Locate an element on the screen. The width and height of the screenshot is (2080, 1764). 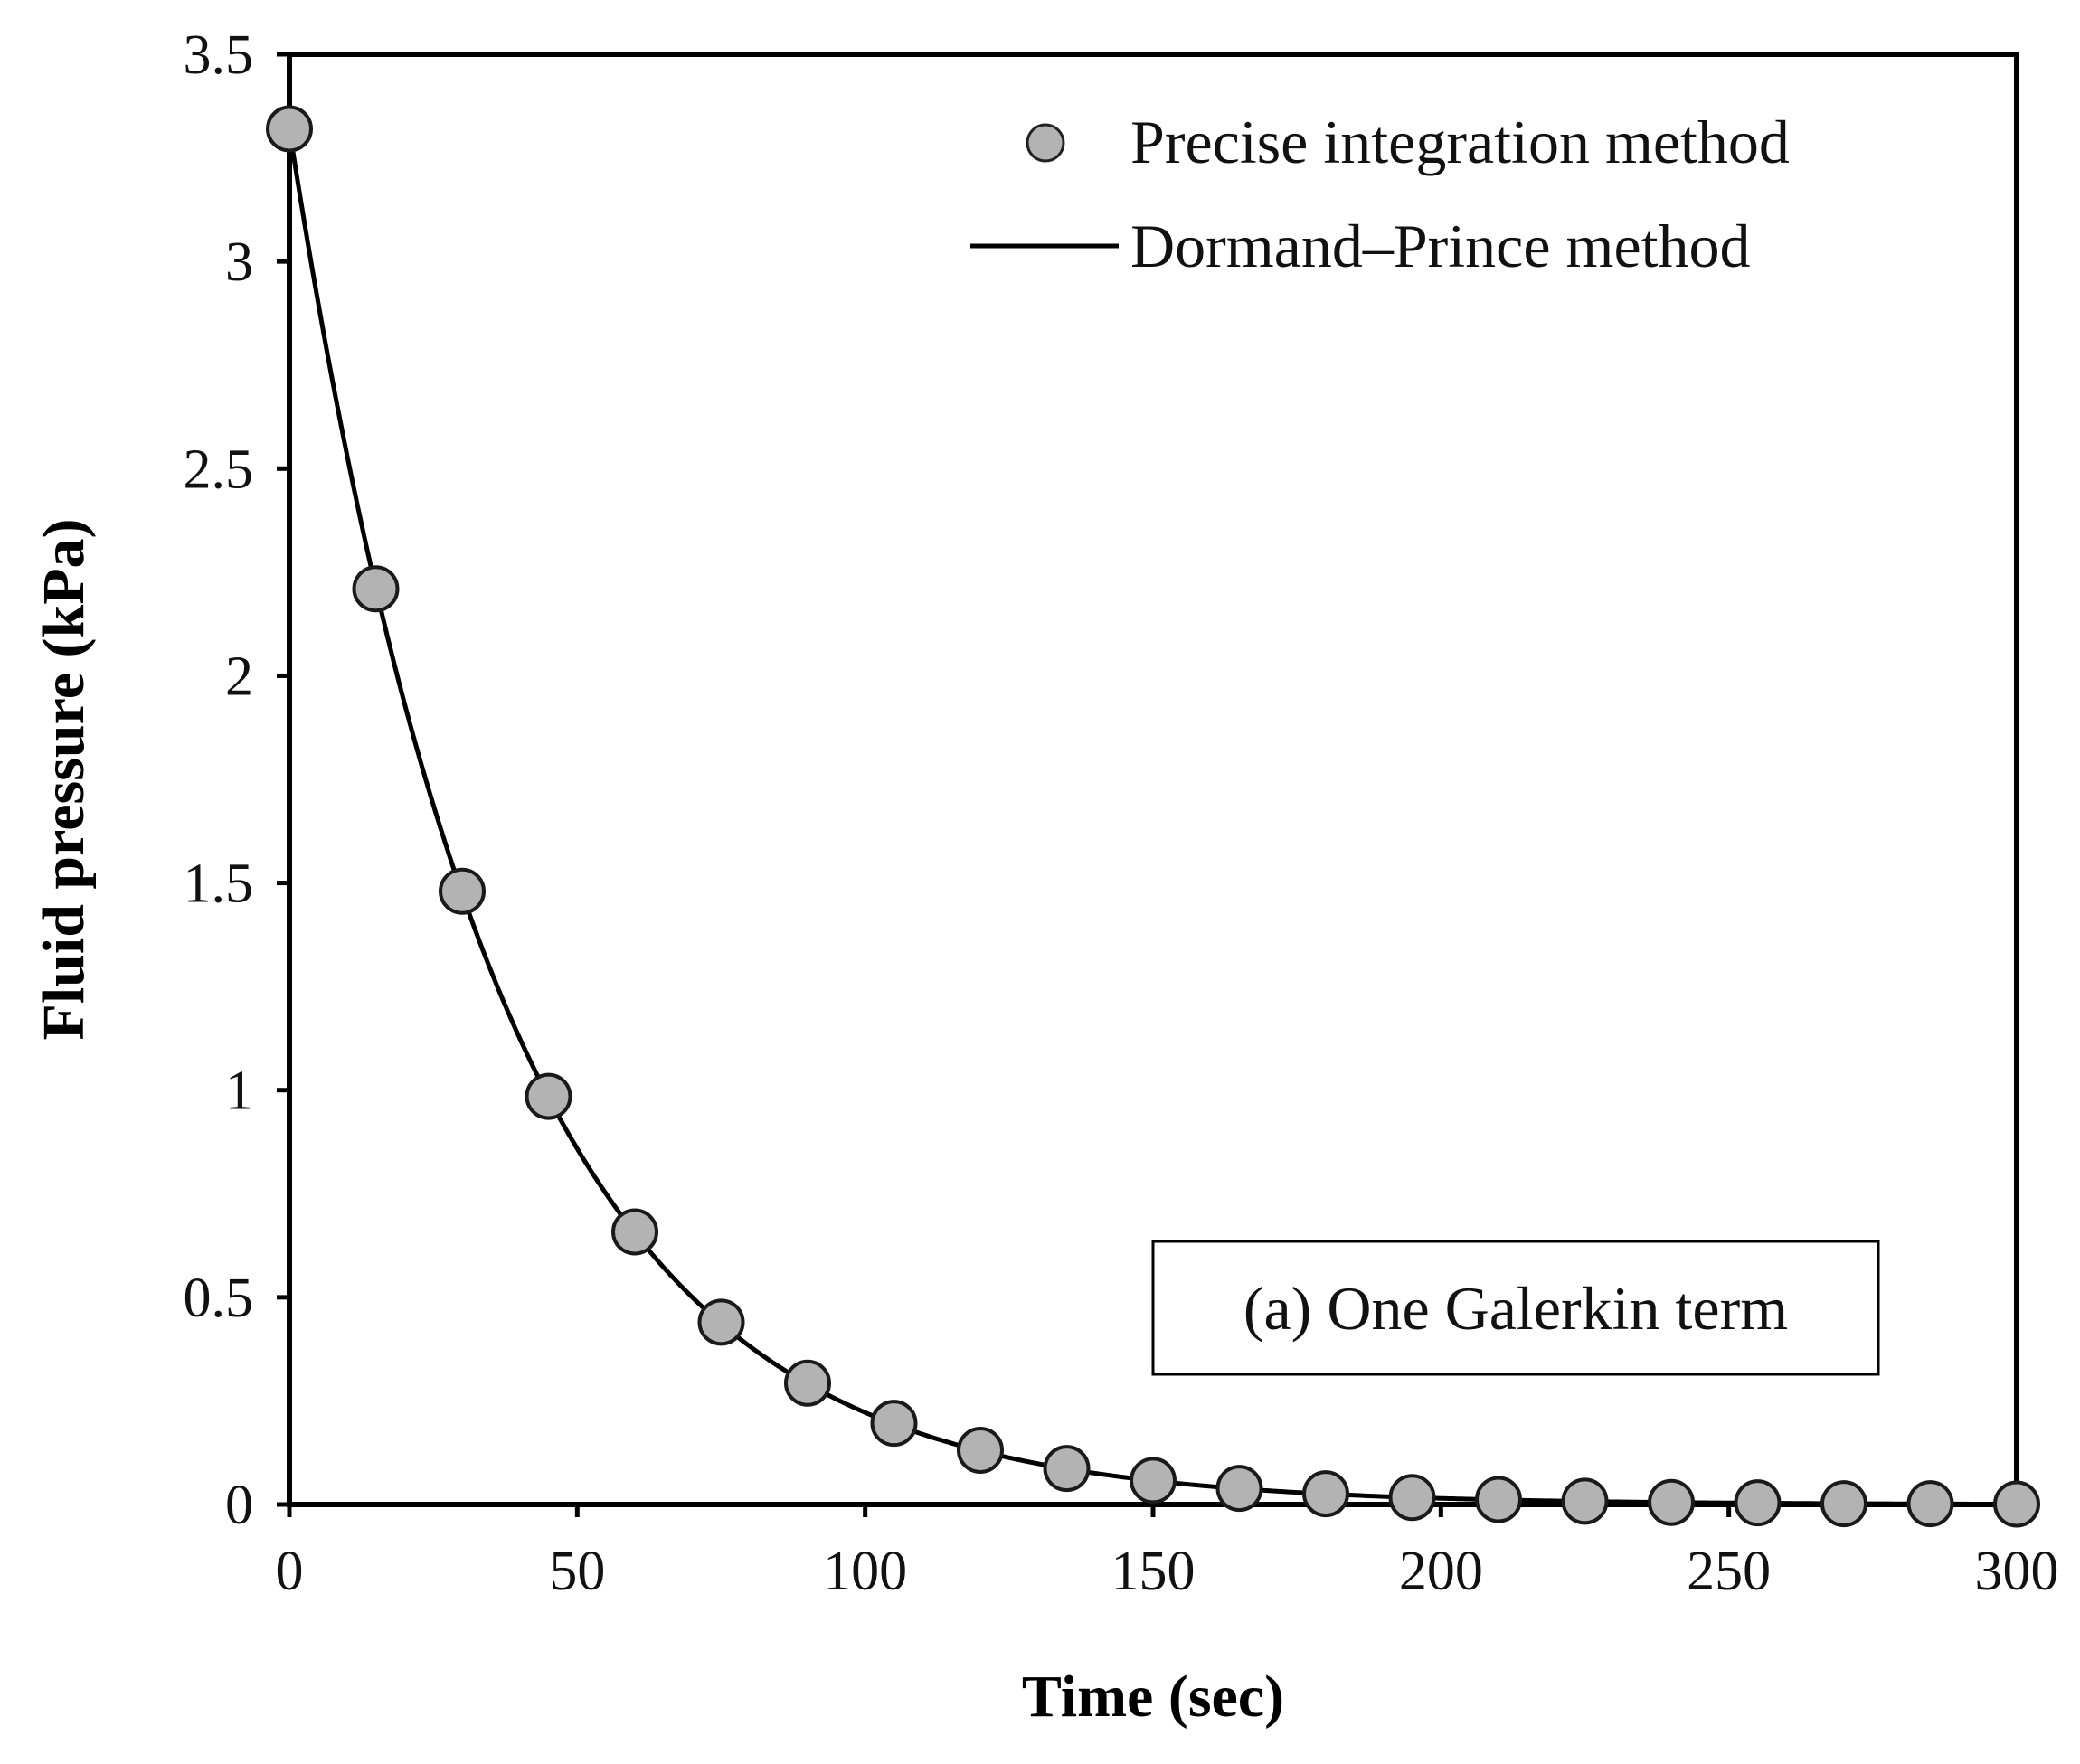
x-tick-label: 300 is located at coordinates (2017, 1572).